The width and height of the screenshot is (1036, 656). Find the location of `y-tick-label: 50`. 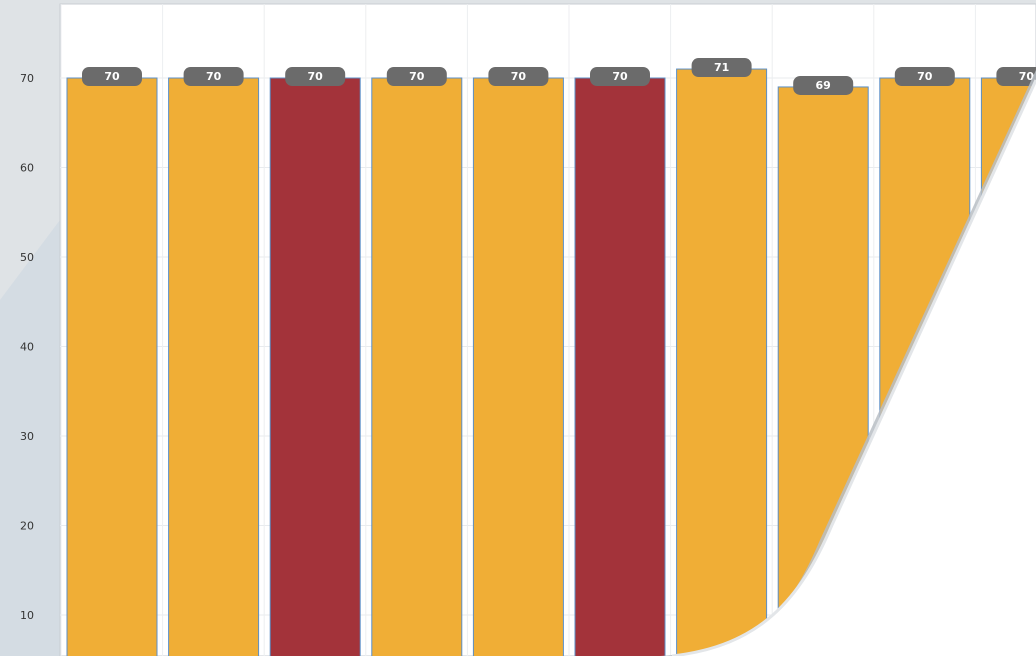

y-tick-label: 50 is located at coordinates (27, 257).